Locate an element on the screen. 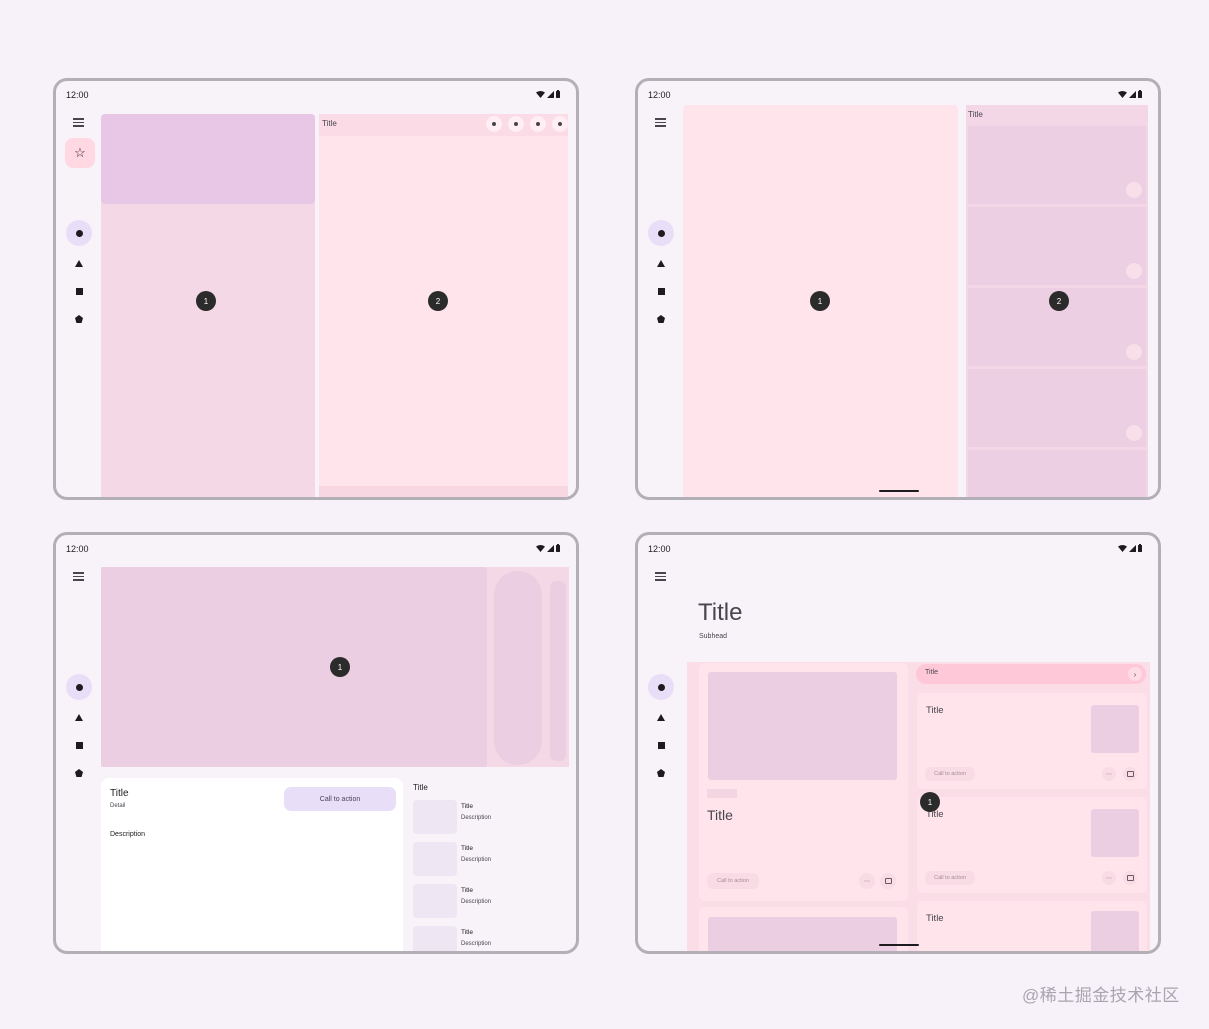  star-icon: ☆ is located at coordinates (80, 152).